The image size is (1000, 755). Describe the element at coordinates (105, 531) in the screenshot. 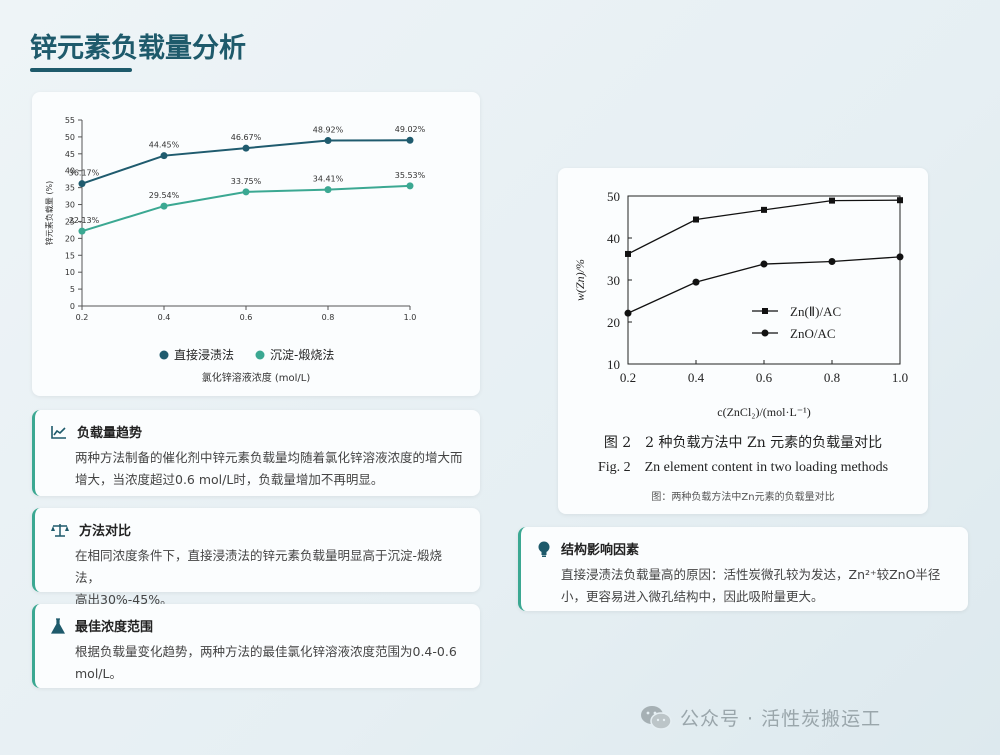

I see `method-title: 方法对比` at that location.